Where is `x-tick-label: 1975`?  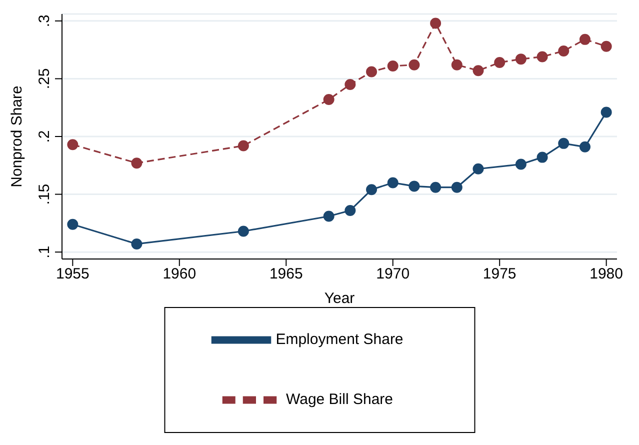
x-tick-label: 1975 is located at coordinates (499, 274).